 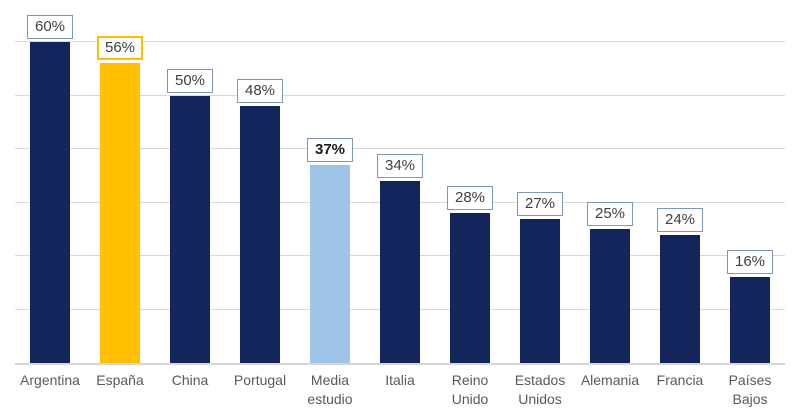 What do you see at coordinates (540, 389) in the screenshot?
I see `category-label: Estados Unidos` at bounding box center [540, 389].